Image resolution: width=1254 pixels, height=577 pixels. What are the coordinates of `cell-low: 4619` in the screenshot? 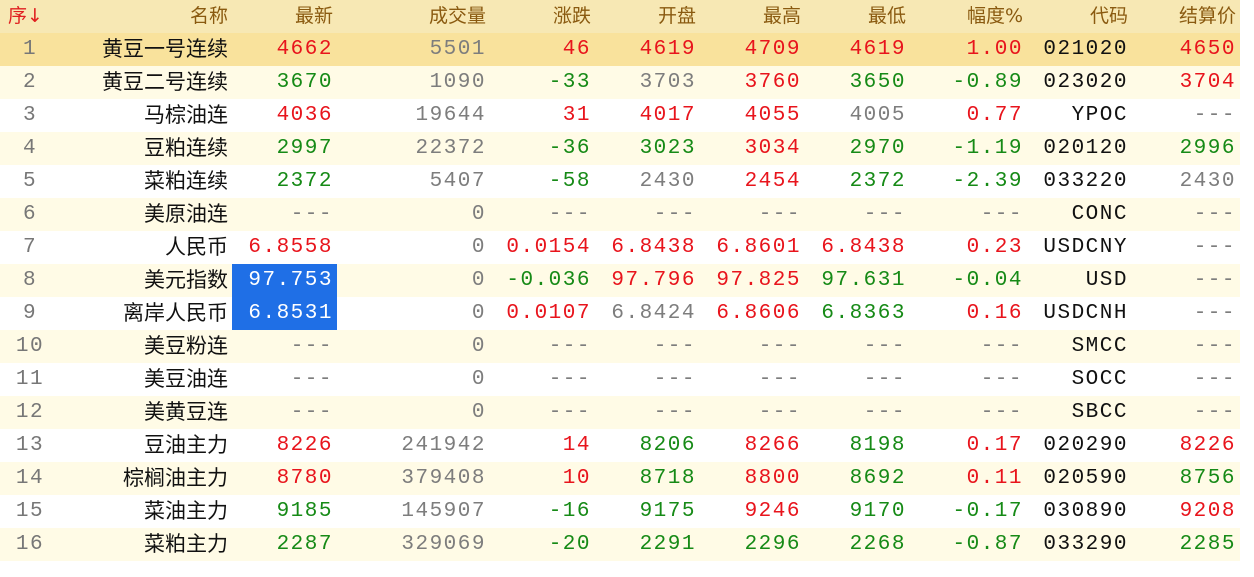 It's located at (877, 49).